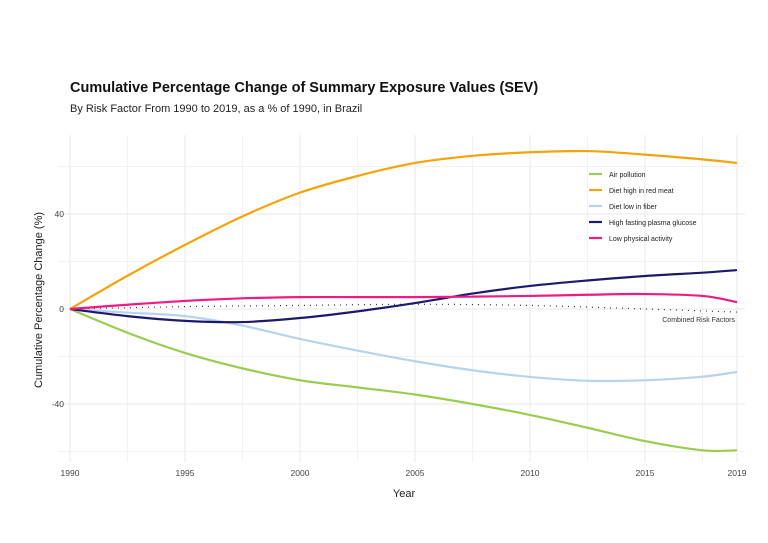 The image size is (768, 543). Describe the element at coordinates (404, 494) in the screenshot. I see `x-axis-label: Year` at that location.